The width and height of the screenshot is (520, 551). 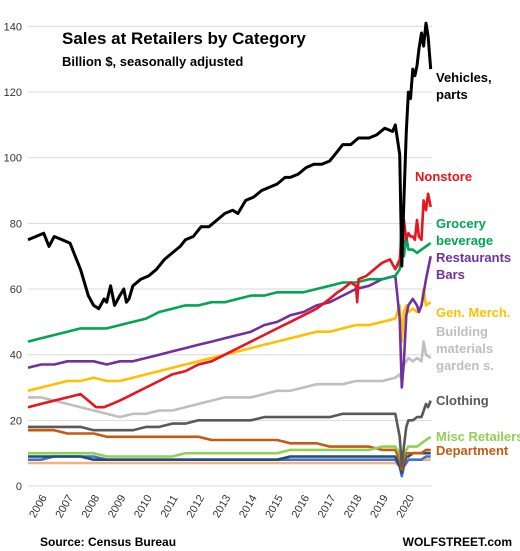 I want to click on x-tick-2019: 2019, so click(x=379, y=506).